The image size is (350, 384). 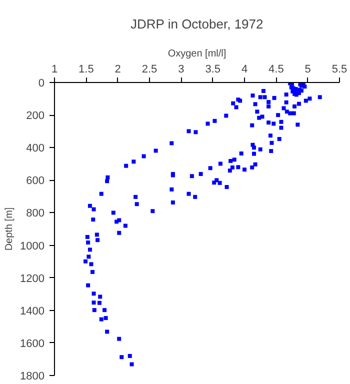 I want to click on y-tick-label: 600, so click(x=35, y=181).